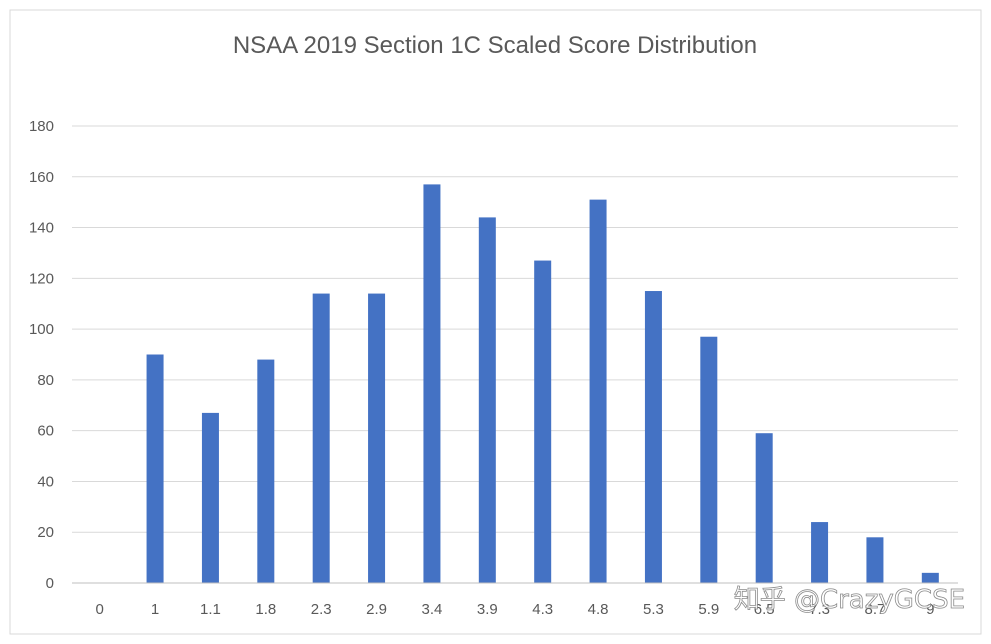  Describe the element at coordinates (653, 437) in the screenshot. I see `bar-5.3` at that location.